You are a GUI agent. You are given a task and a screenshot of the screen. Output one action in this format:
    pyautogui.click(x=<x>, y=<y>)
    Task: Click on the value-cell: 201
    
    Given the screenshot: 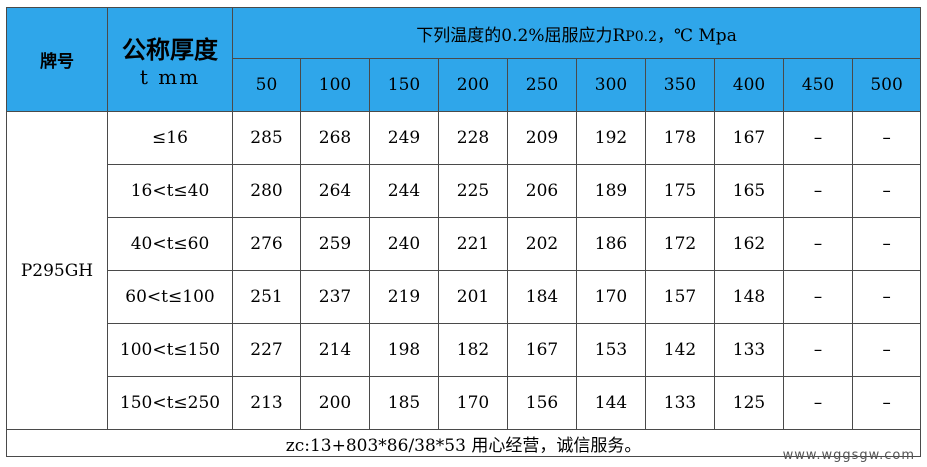 What is the action you would take?
    pyautogui.click(x=473, y=297)
    